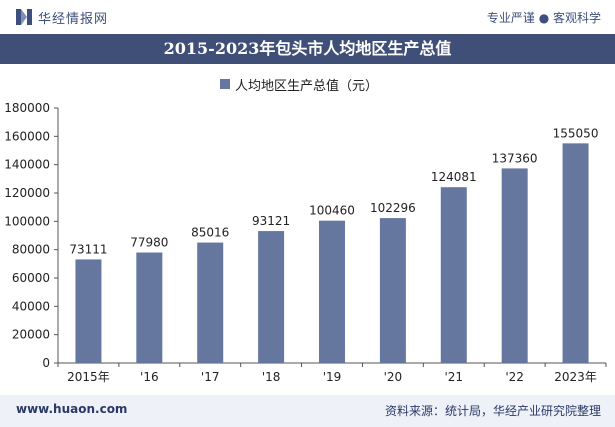 This screenshot has width=615, height=427. Describe the element at coordinates (454, 177) in the screenshot. I see `data-label: 124081` at that location.